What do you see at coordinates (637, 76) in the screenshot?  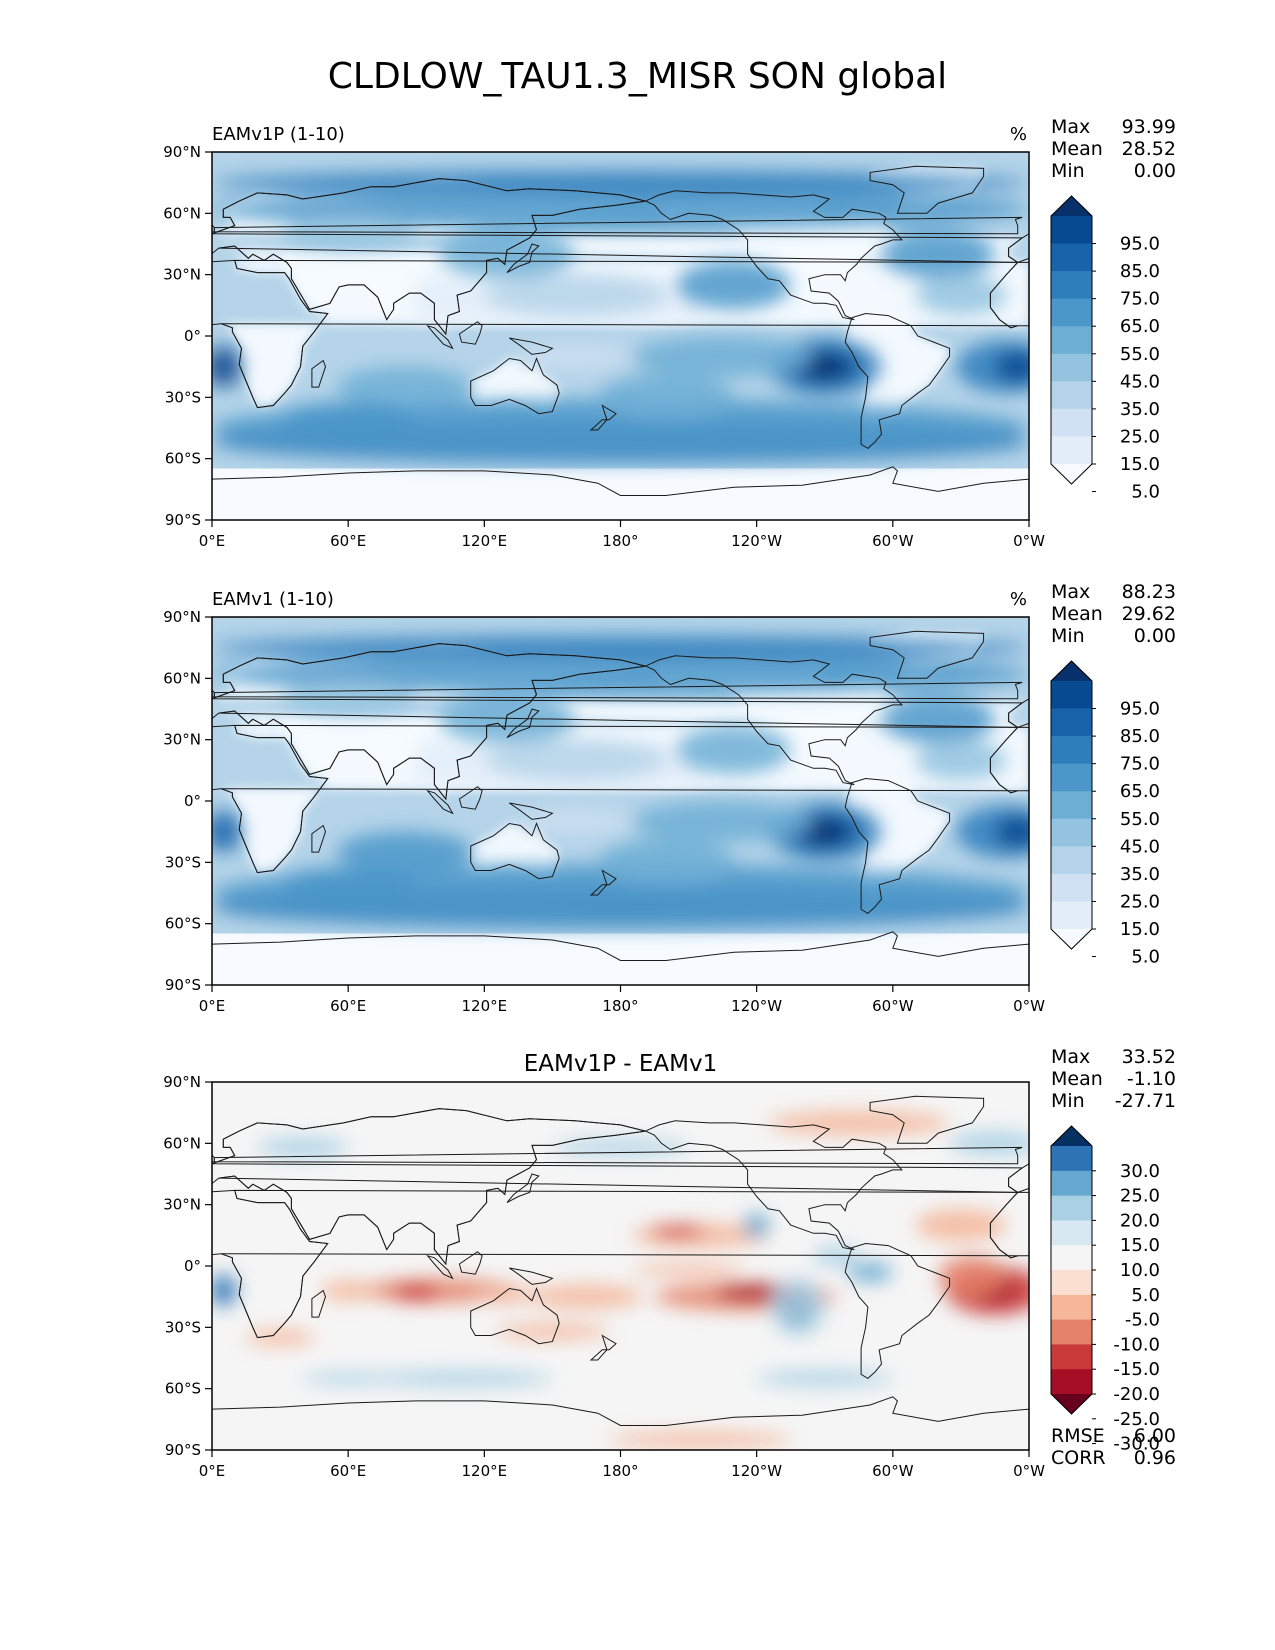 I see `figure-title: CLDLOW_TAU1.3_MISR SON global` at bounding box center [637, 76].